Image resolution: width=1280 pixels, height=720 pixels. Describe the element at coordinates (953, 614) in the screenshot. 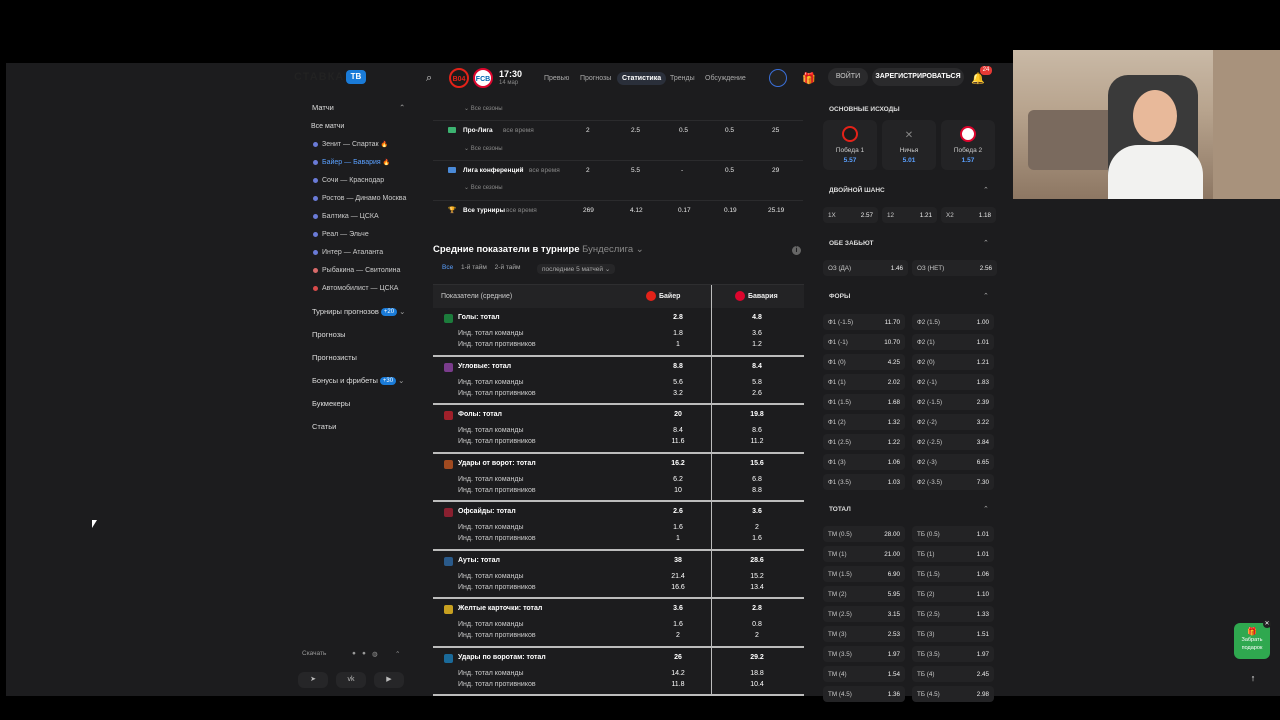

I see `odd-chip: ТБ (2.5) 1.33` at that location.